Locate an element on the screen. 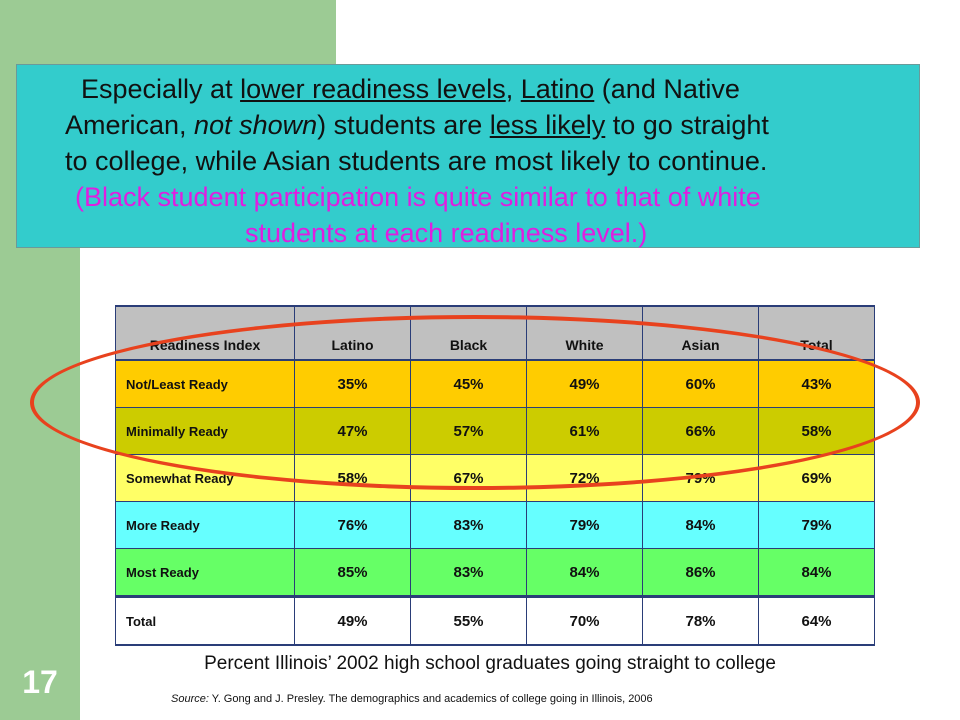 This screenshot has width=960, height=720. cell-black: 57% is located at coordinates (468, 431).